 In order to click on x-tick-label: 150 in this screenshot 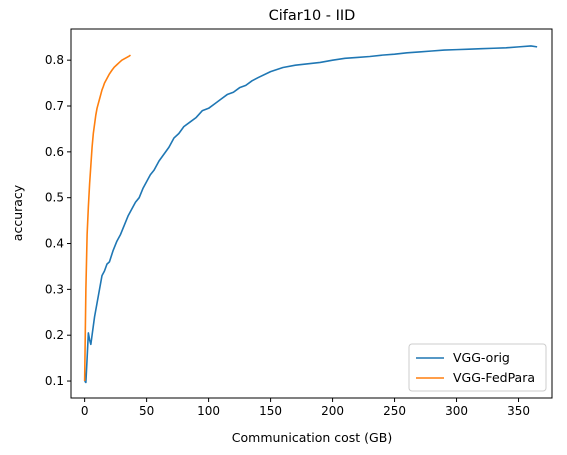, I will do `click(270, 411)`.